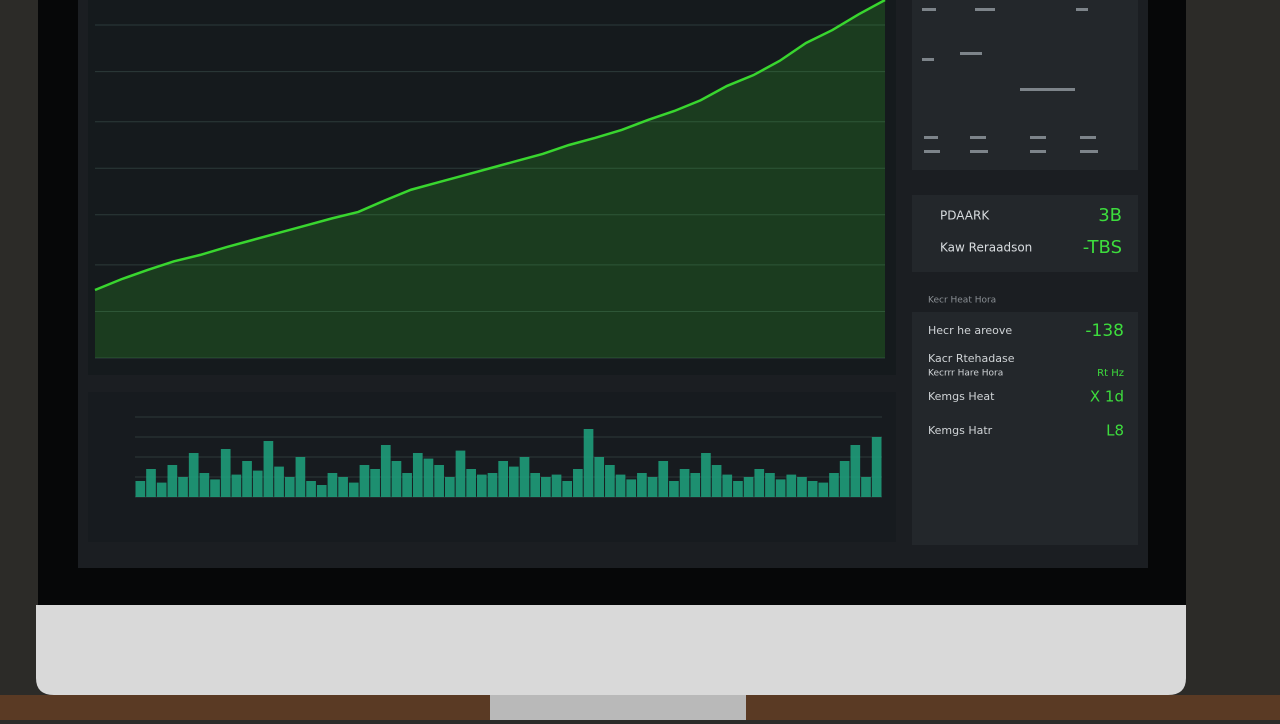  I want to click on volume-panel, so click(492, 467).